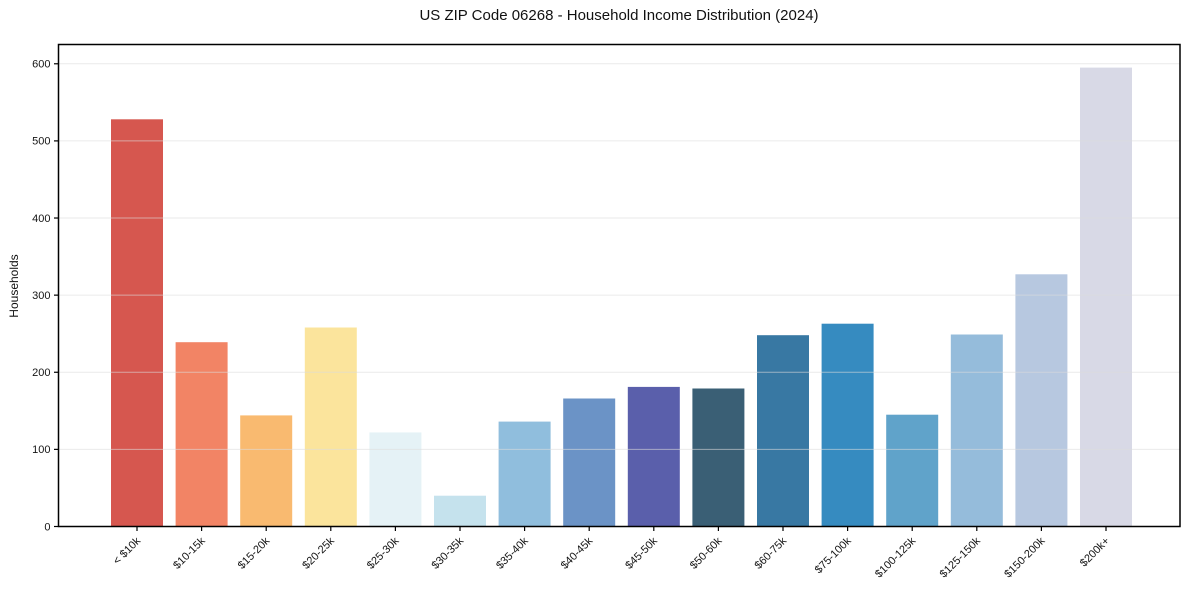  Describe the element at coordinates (641, 553) in the screenshot. I see `x-tick-label: $45-50k` at that location.